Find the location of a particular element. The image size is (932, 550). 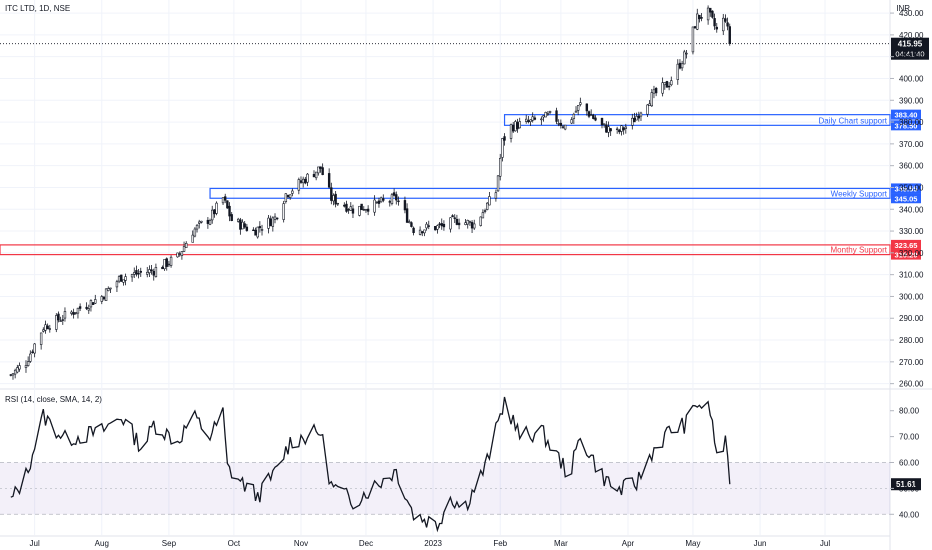

level-price-label: 345.05 is located at coordinates (906, 198).